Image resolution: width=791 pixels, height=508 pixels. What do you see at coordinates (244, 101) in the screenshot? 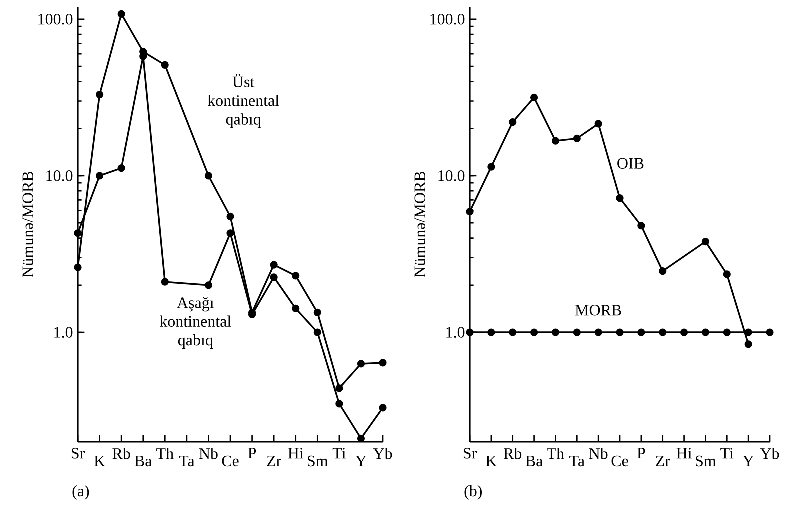
I see `series-label: Üst kontinental qabıq` at bounding box center [244, 101].